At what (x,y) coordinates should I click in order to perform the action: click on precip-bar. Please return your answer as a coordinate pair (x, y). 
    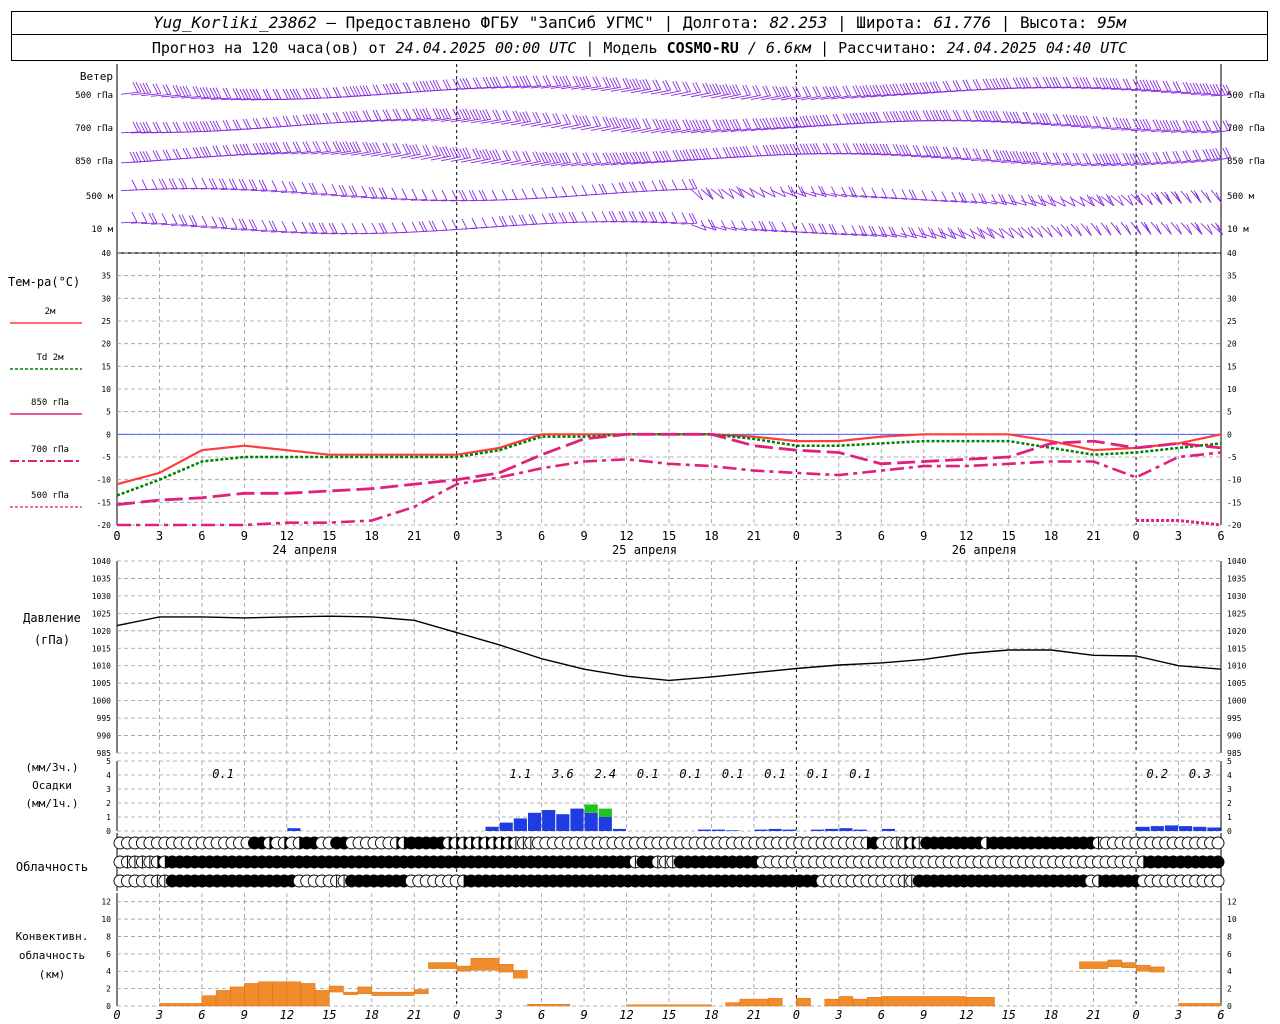
    Looking at the image, I should click on (733, 830).